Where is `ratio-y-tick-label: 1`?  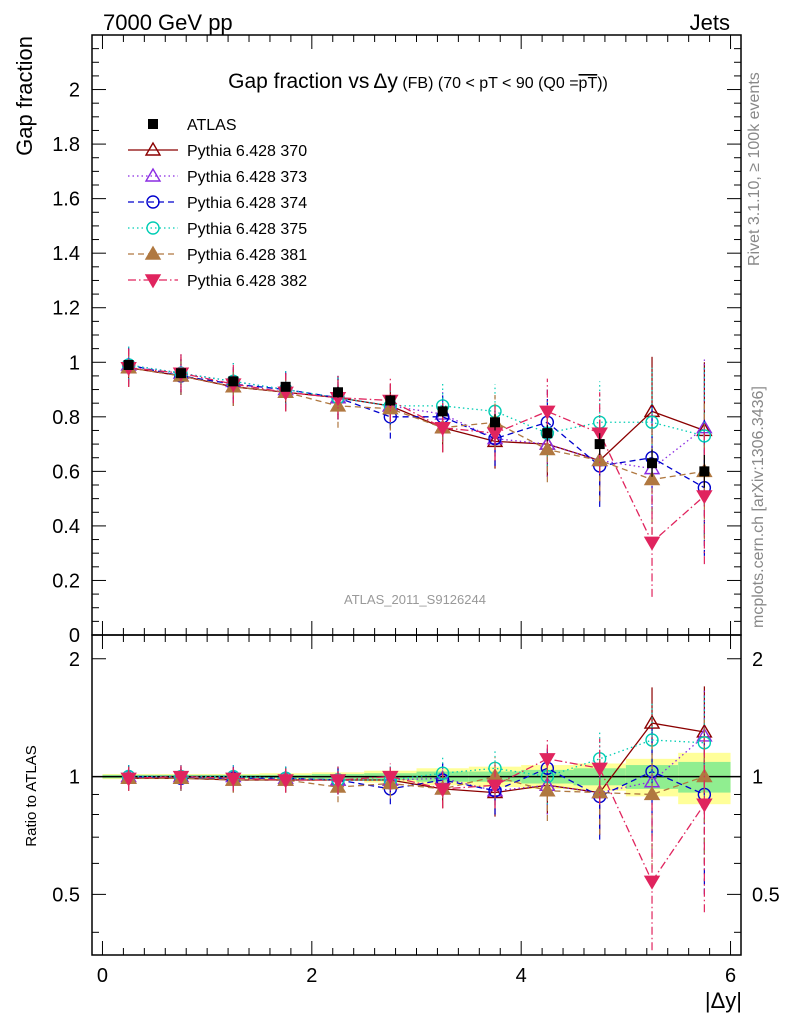 ratio-y-tick-label: 1 is located at coordinates (74, 778).